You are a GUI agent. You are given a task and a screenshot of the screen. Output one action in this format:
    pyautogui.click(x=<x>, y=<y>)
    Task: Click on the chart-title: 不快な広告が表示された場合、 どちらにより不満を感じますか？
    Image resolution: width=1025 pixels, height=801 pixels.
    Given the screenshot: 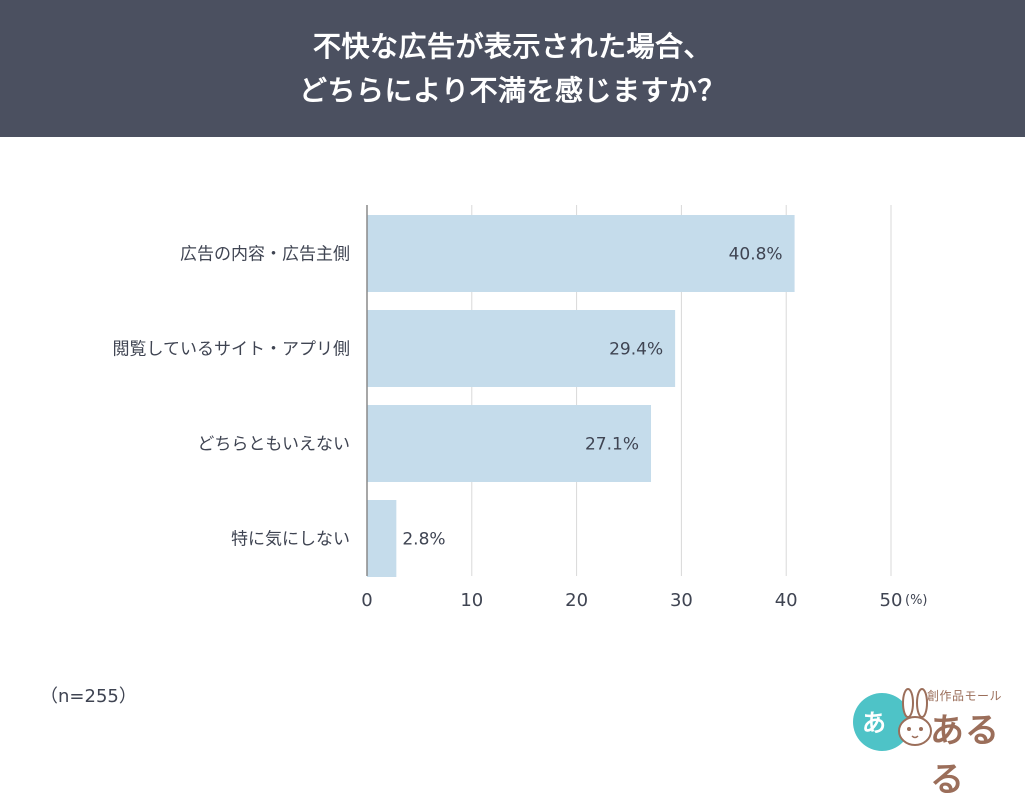 What is the action you would take?
    pyautogui.click(x=512, y=68)
    